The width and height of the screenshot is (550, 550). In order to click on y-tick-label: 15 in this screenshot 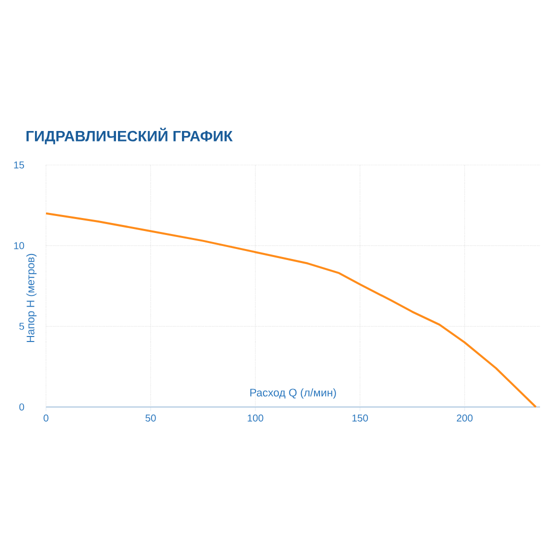, I will do `click(19, 165)`.